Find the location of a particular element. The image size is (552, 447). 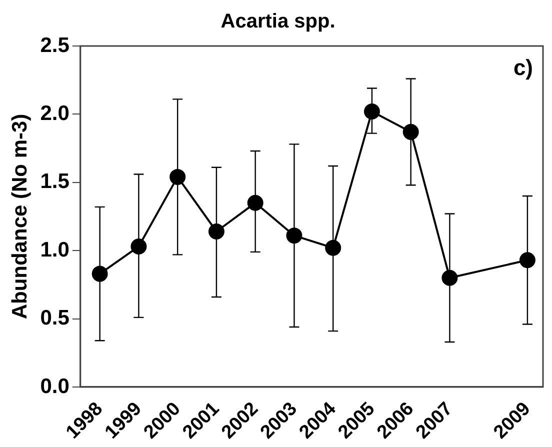

y-tick-label: 1.0 is located at coordinates (55, 250).